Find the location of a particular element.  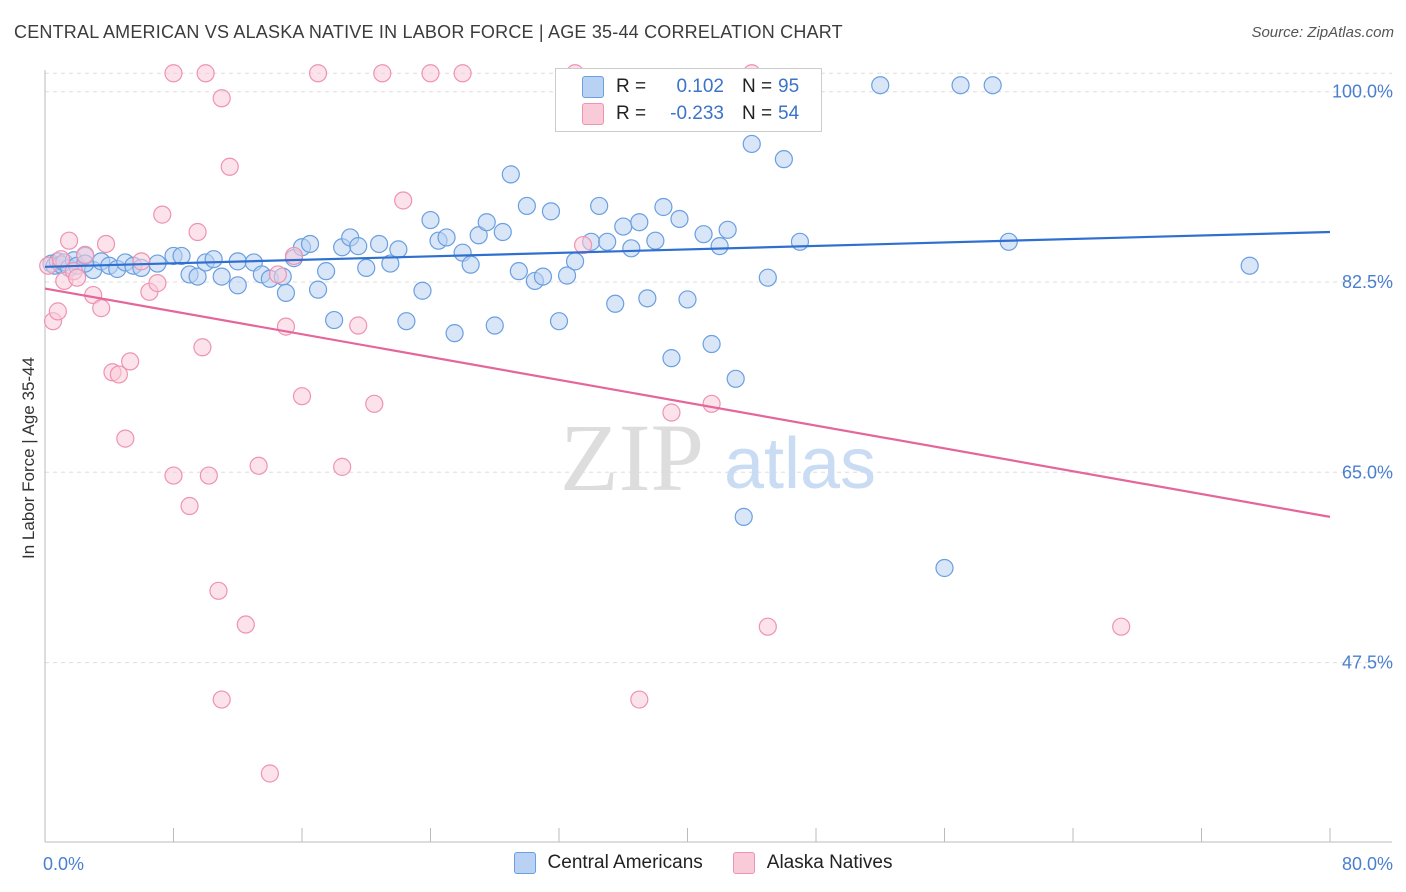

correlation-legend: R = 0.102 N = 95 R = -0.233 N = 54 is located at coordinates (688, 100).